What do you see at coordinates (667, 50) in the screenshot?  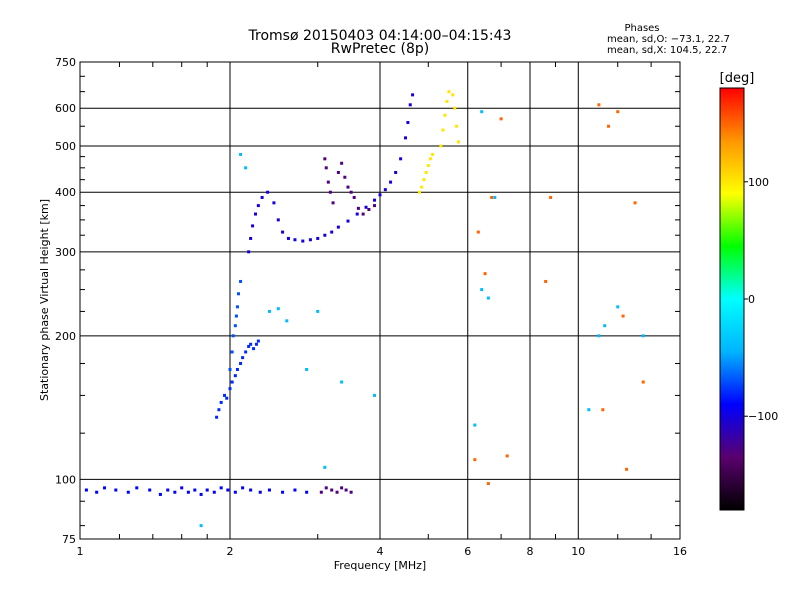 I see `legend-x-mode: mean, sd,X: 104.5, 22.7` at bounding box center [667, 50].